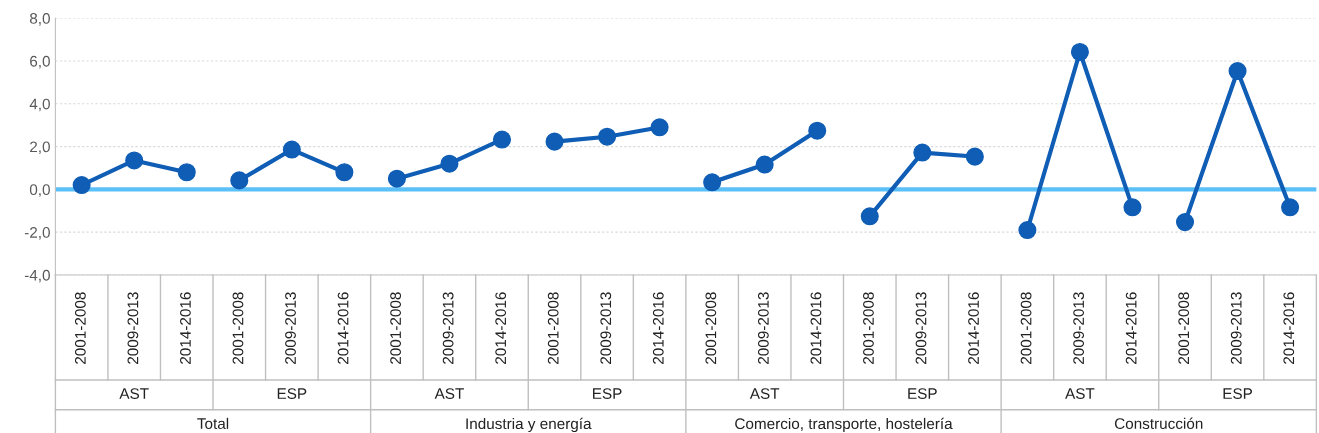  What do you see at coordinates (1158, 423) in the screenshot?
I see `text: Construcción` at bounding box center [1158, 423].